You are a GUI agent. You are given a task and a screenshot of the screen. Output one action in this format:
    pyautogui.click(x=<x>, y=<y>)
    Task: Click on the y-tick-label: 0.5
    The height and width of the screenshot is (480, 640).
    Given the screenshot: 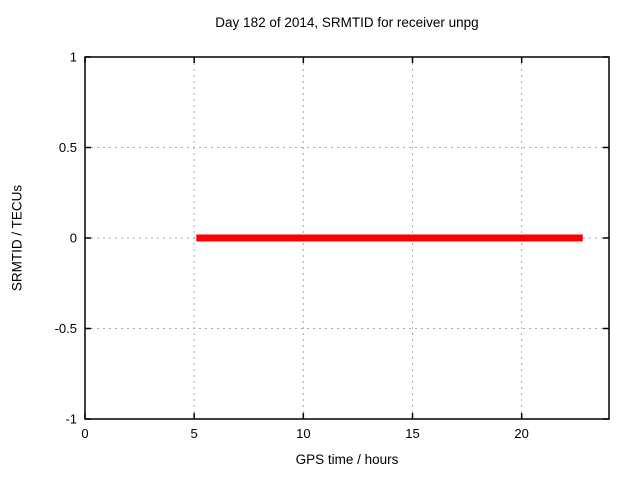 What is the action you would take?
    pyautogui.click(x=68, y=147)
    